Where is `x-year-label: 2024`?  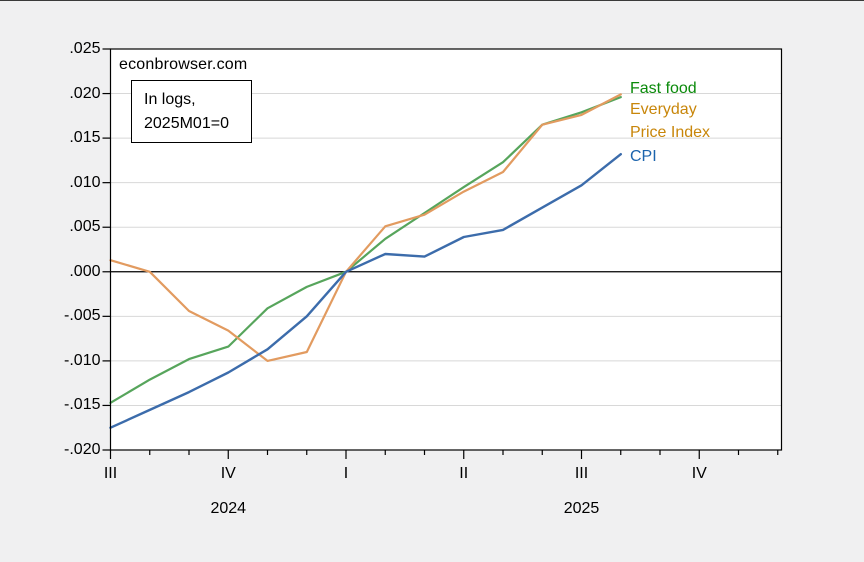 x-year-label: 2024 is located at coordinates (228, 508).